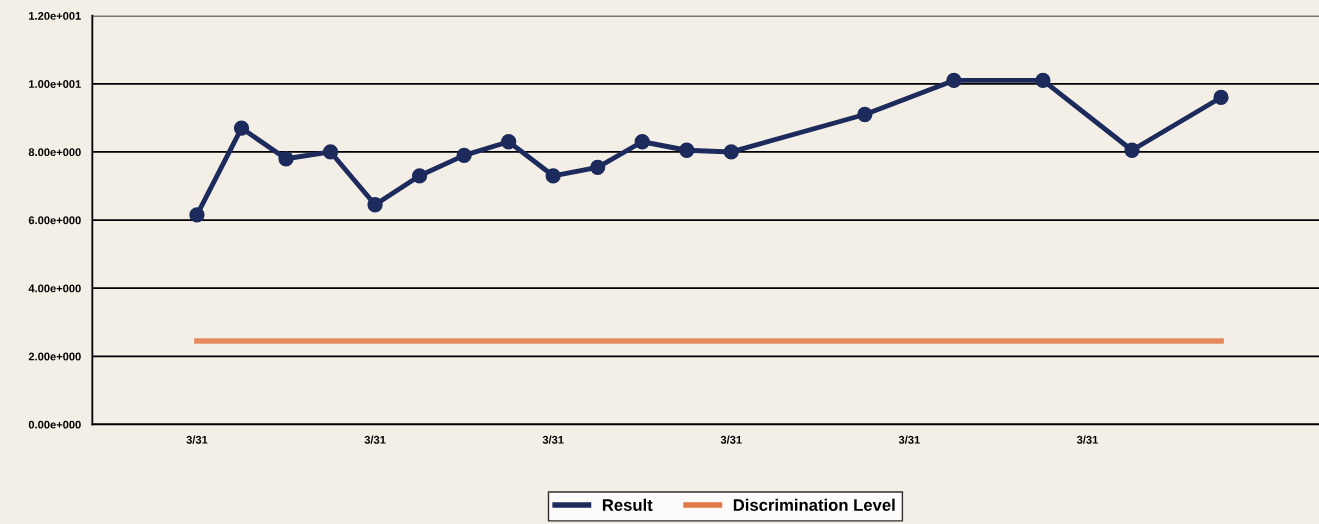  What do you see at coordinates (54, 356) in the screenshot?
I see `y-tick-label: 2.00e+000` at bounding box center [54, 356].